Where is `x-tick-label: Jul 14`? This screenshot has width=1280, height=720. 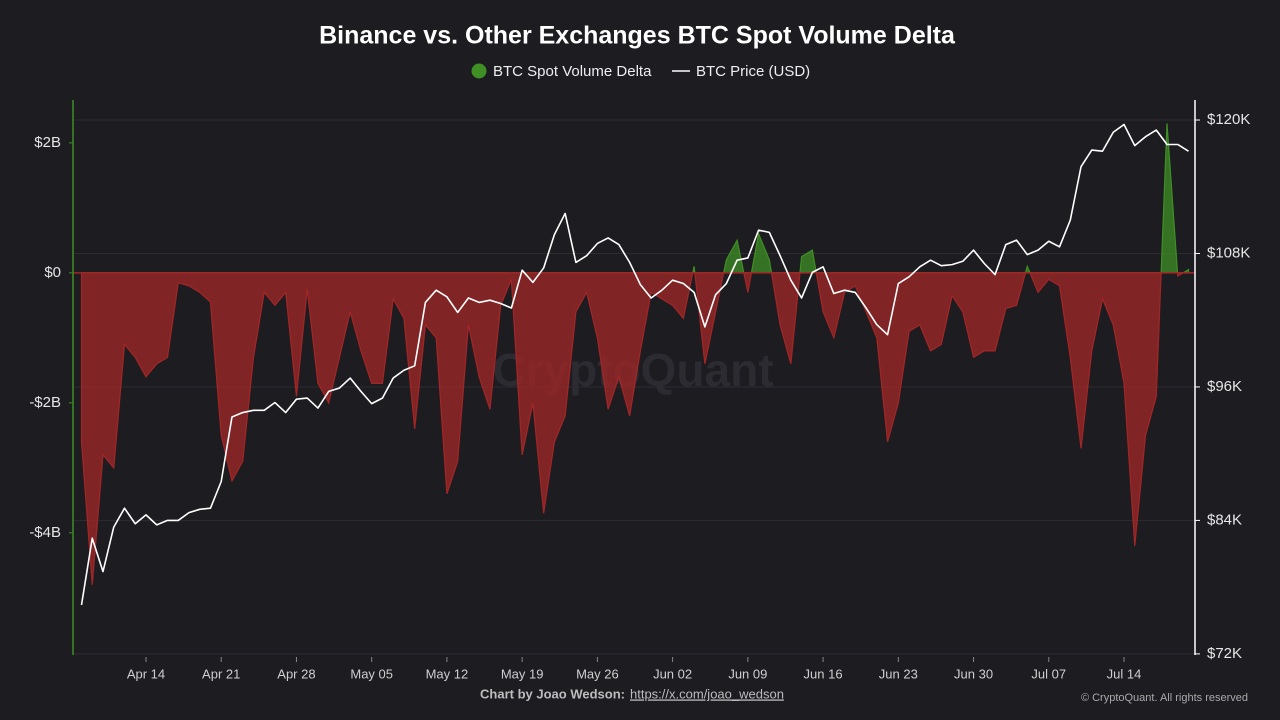
x-tick-label: Jul 14 is located at coordinates (1124, 673).